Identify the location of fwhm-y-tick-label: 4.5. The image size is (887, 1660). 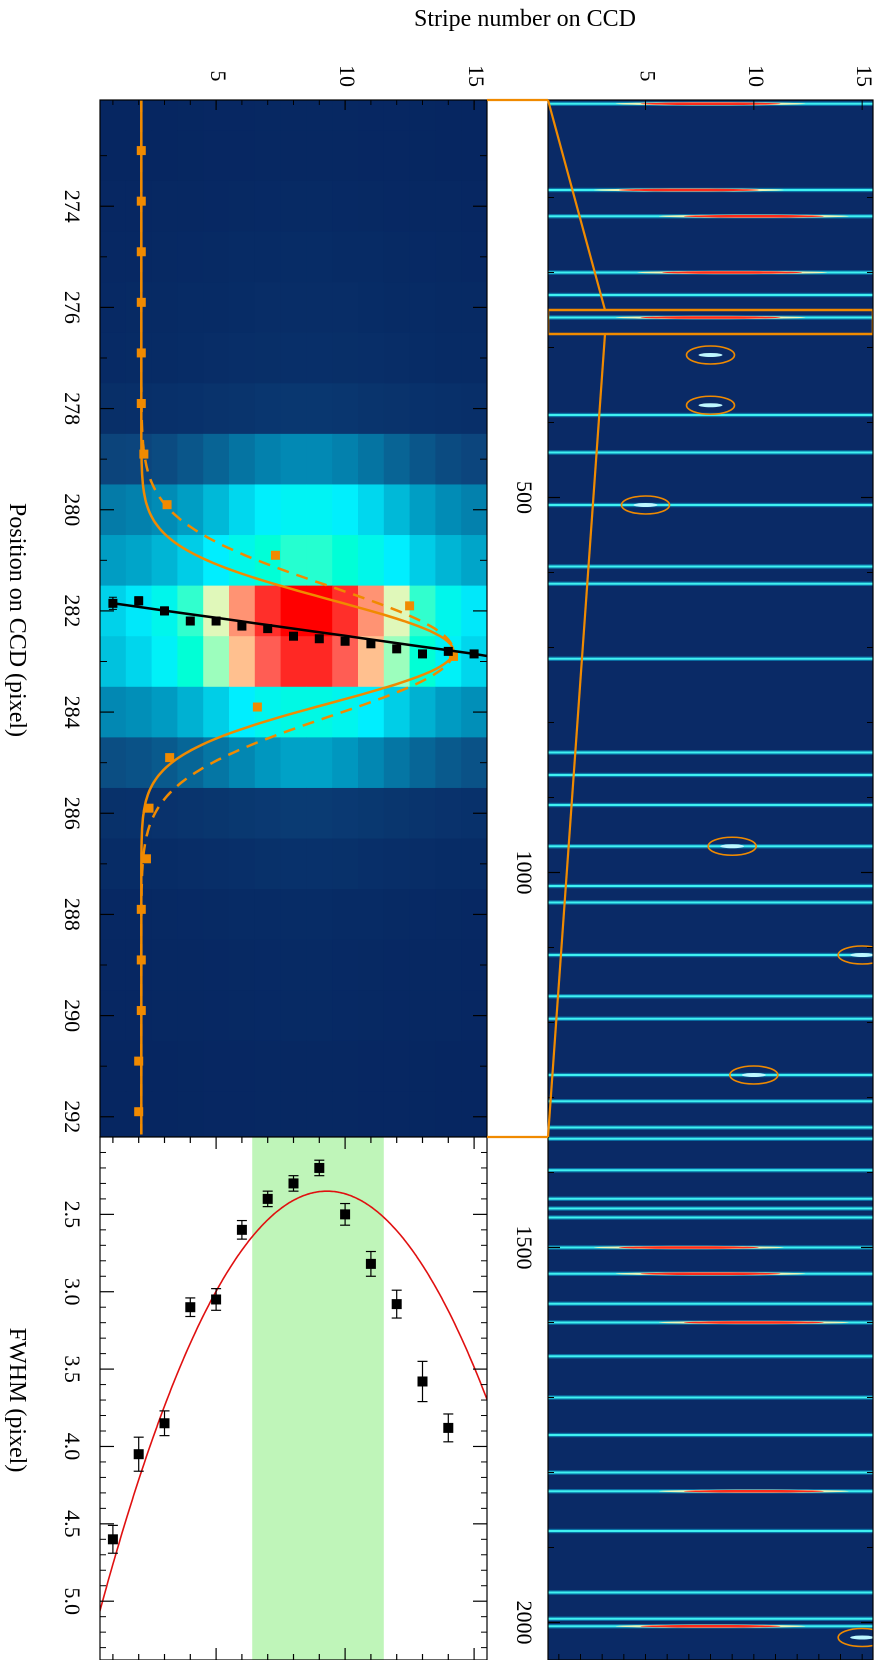
(72, 1524).